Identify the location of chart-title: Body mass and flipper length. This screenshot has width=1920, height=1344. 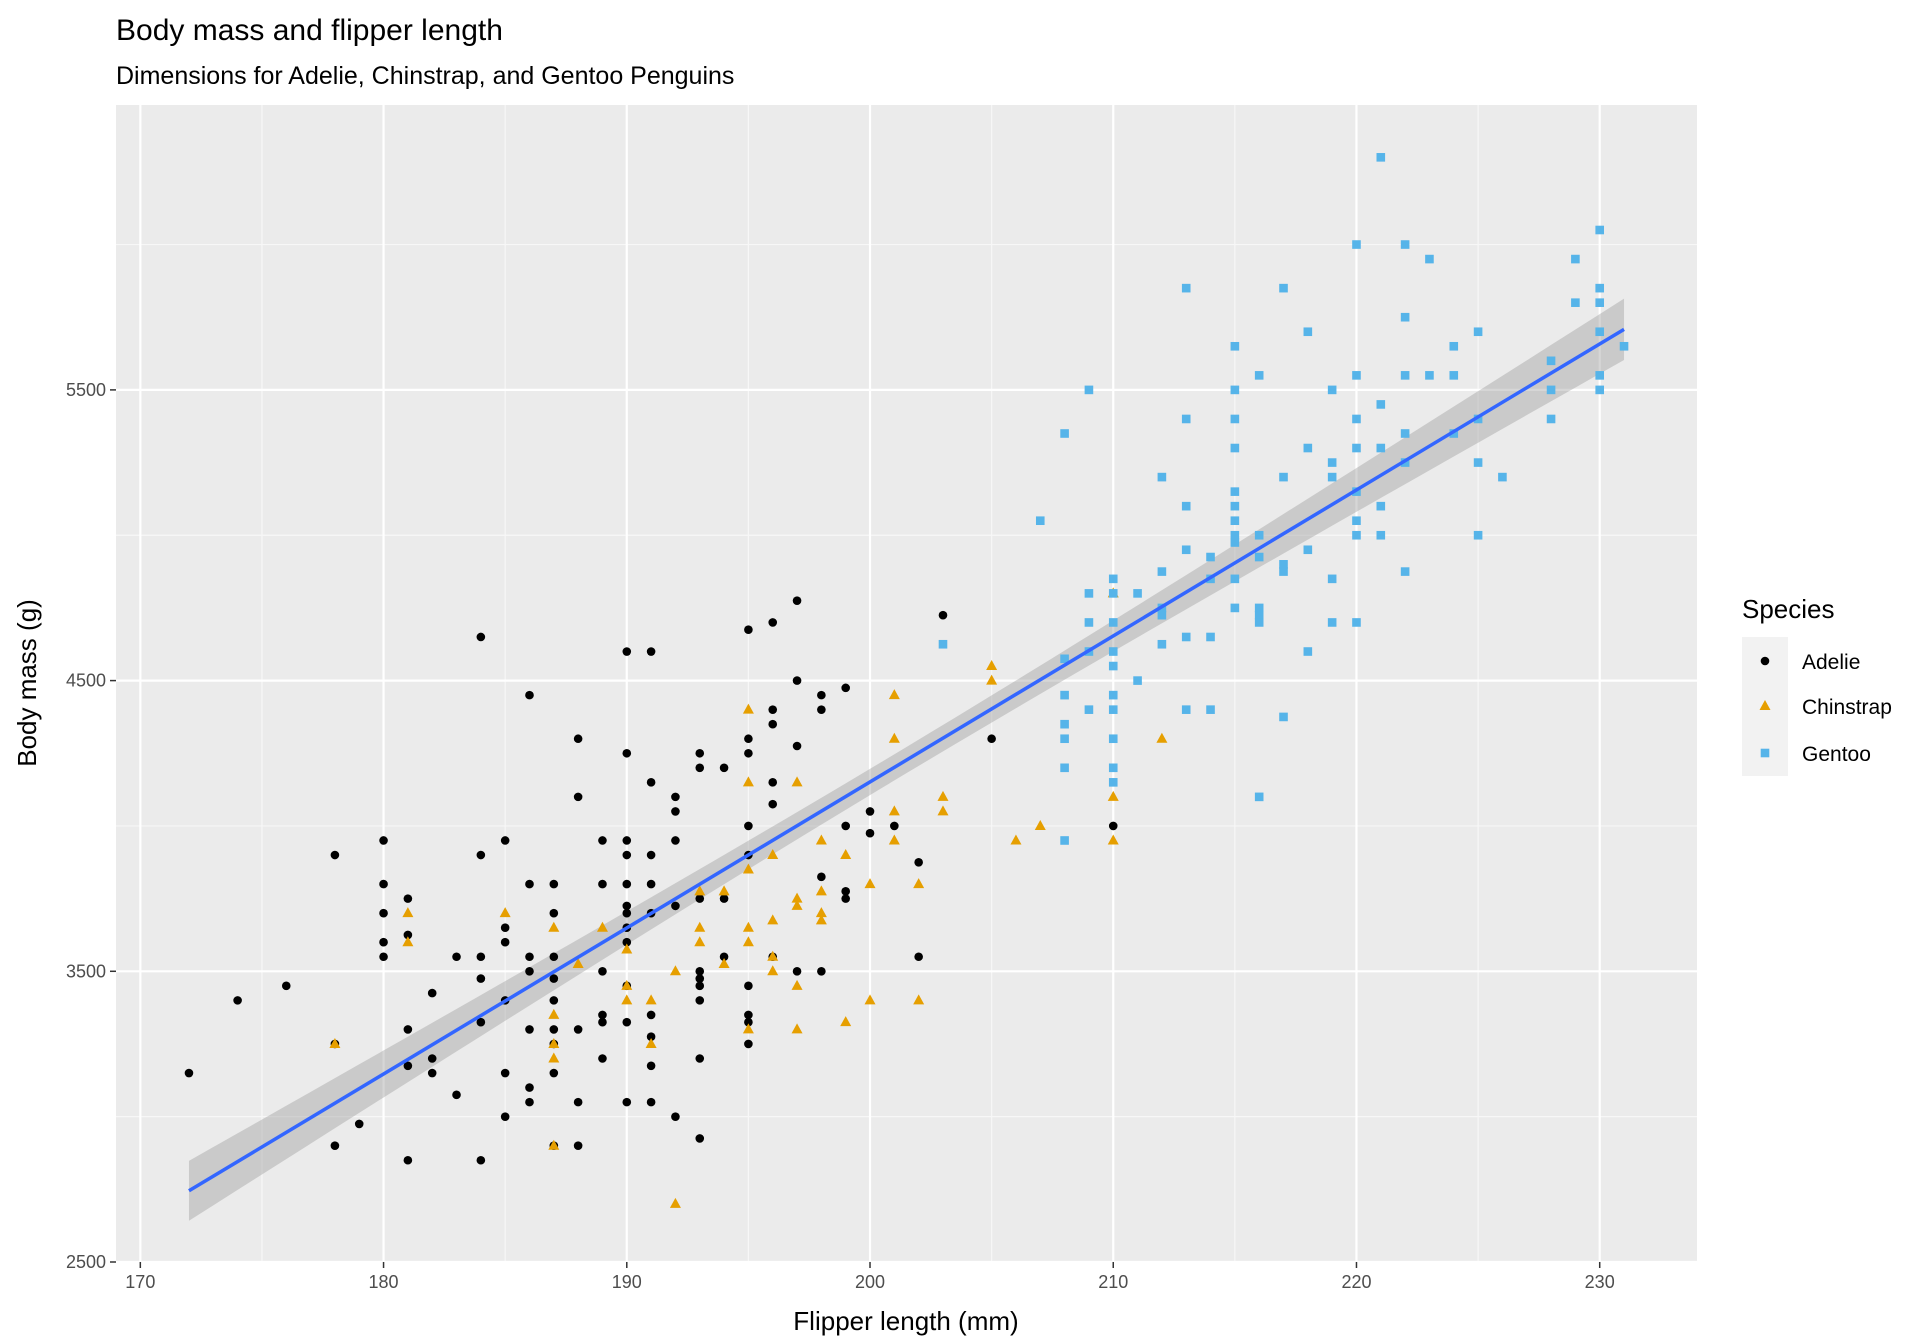
(309, 30).